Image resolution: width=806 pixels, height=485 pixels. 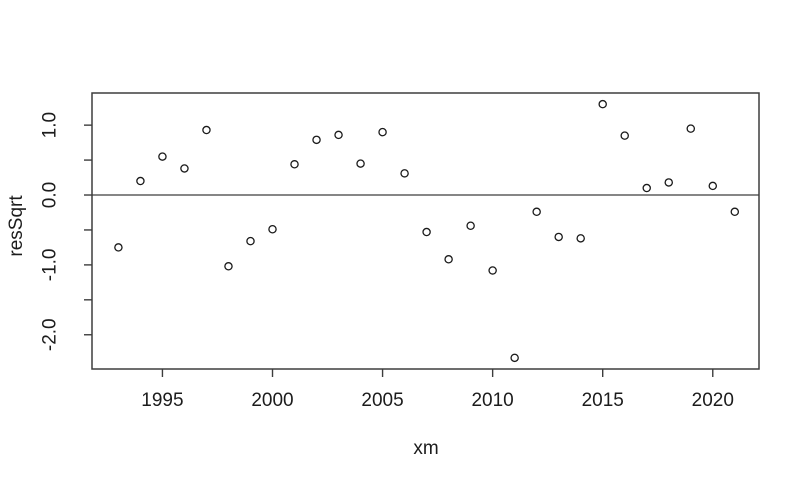 I want to click on y-tick-label: 1.0, so click(x=50, y=125).